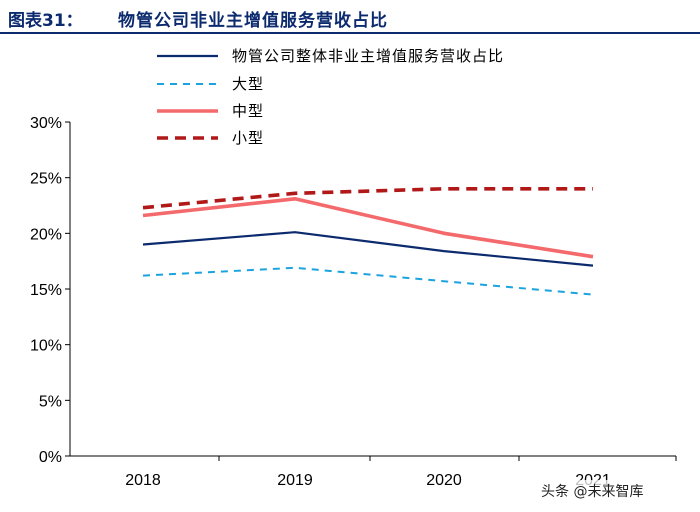 This screenshot has height=512, width=700. What do you see at coordinates (50, 401) in the screenshot?
I see `y-tick-label: 5%` at bounding box center [50, 401].